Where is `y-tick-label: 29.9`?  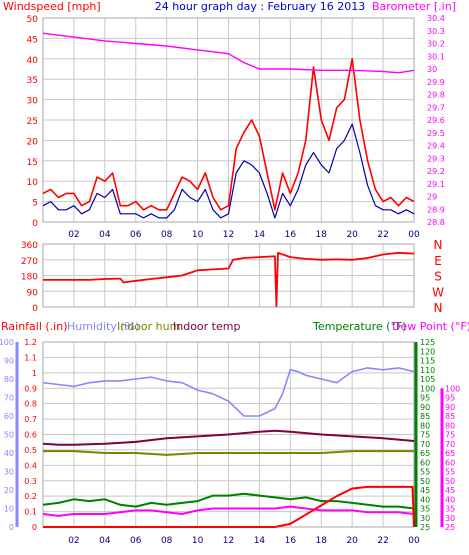 y-tick-label: 29.9 is located at coordinates (436, 82).